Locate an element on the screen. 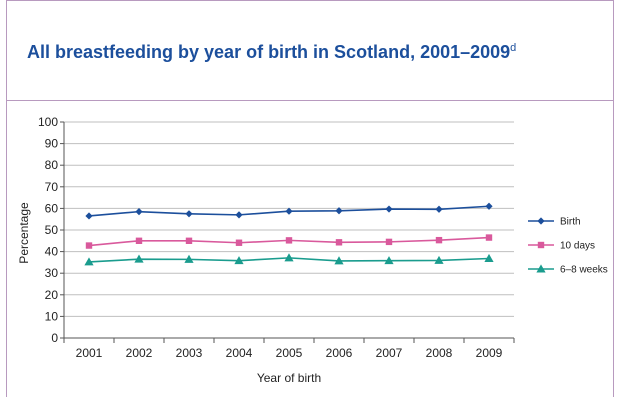 The height and width of the screenshot is (397, 622). point-10-days-2007 is located at coordinates (389, 242).